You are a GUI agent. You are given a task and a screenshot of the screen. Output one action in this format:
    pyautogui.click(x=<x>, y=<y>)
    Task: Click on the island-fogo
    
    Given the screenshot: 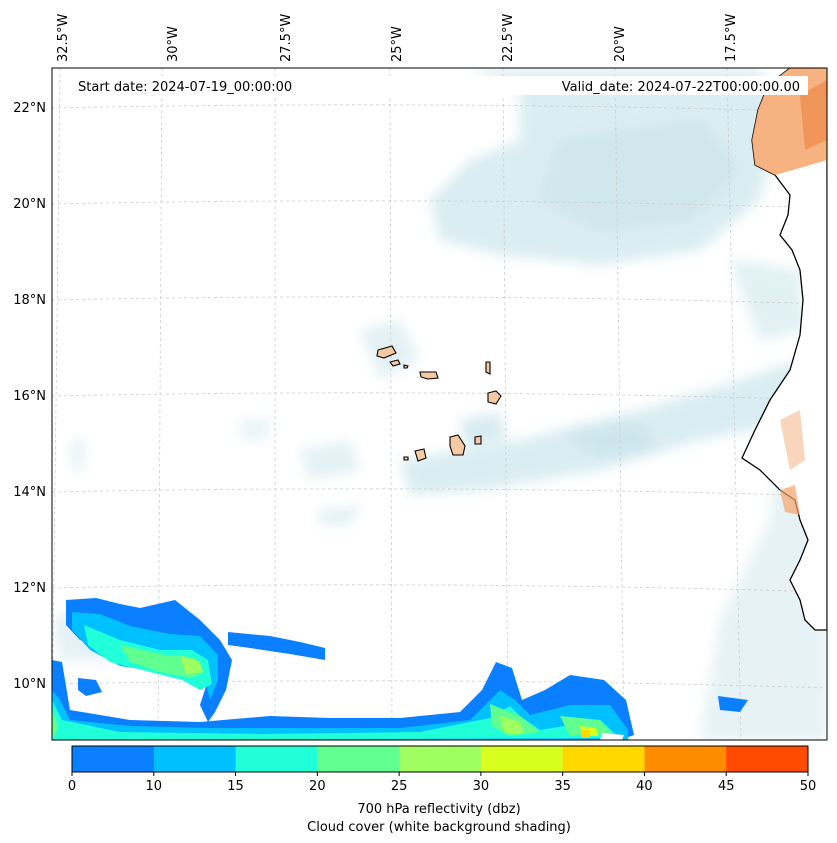 What is the action you would take?
    pyautogui.click(x=420, y=455)
    